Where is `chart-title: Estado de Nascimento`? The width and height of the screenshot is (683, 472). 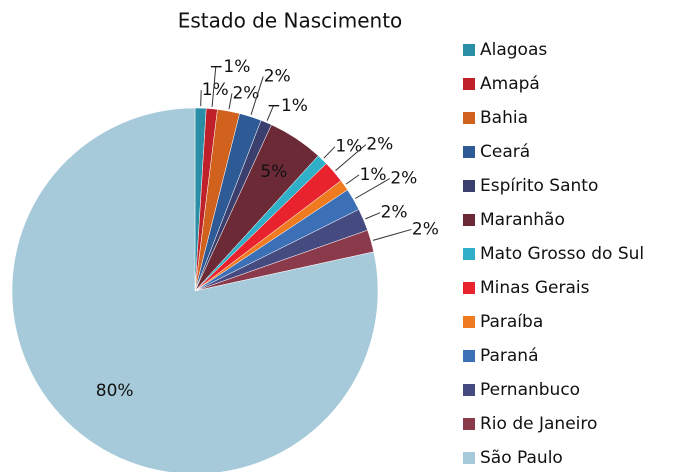
chart-title: Estado de Nascimento is located at coordinates (290, 21).